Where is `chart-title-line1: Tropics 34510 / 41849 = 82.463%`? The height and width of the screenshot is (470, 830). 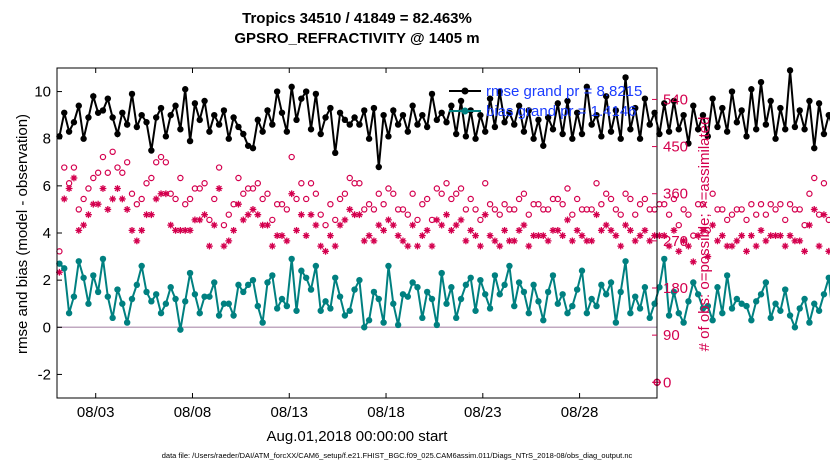
chart-title-line1: Tropics 34510 / 41849 = 82.463% is located at coordinates (357, 18).